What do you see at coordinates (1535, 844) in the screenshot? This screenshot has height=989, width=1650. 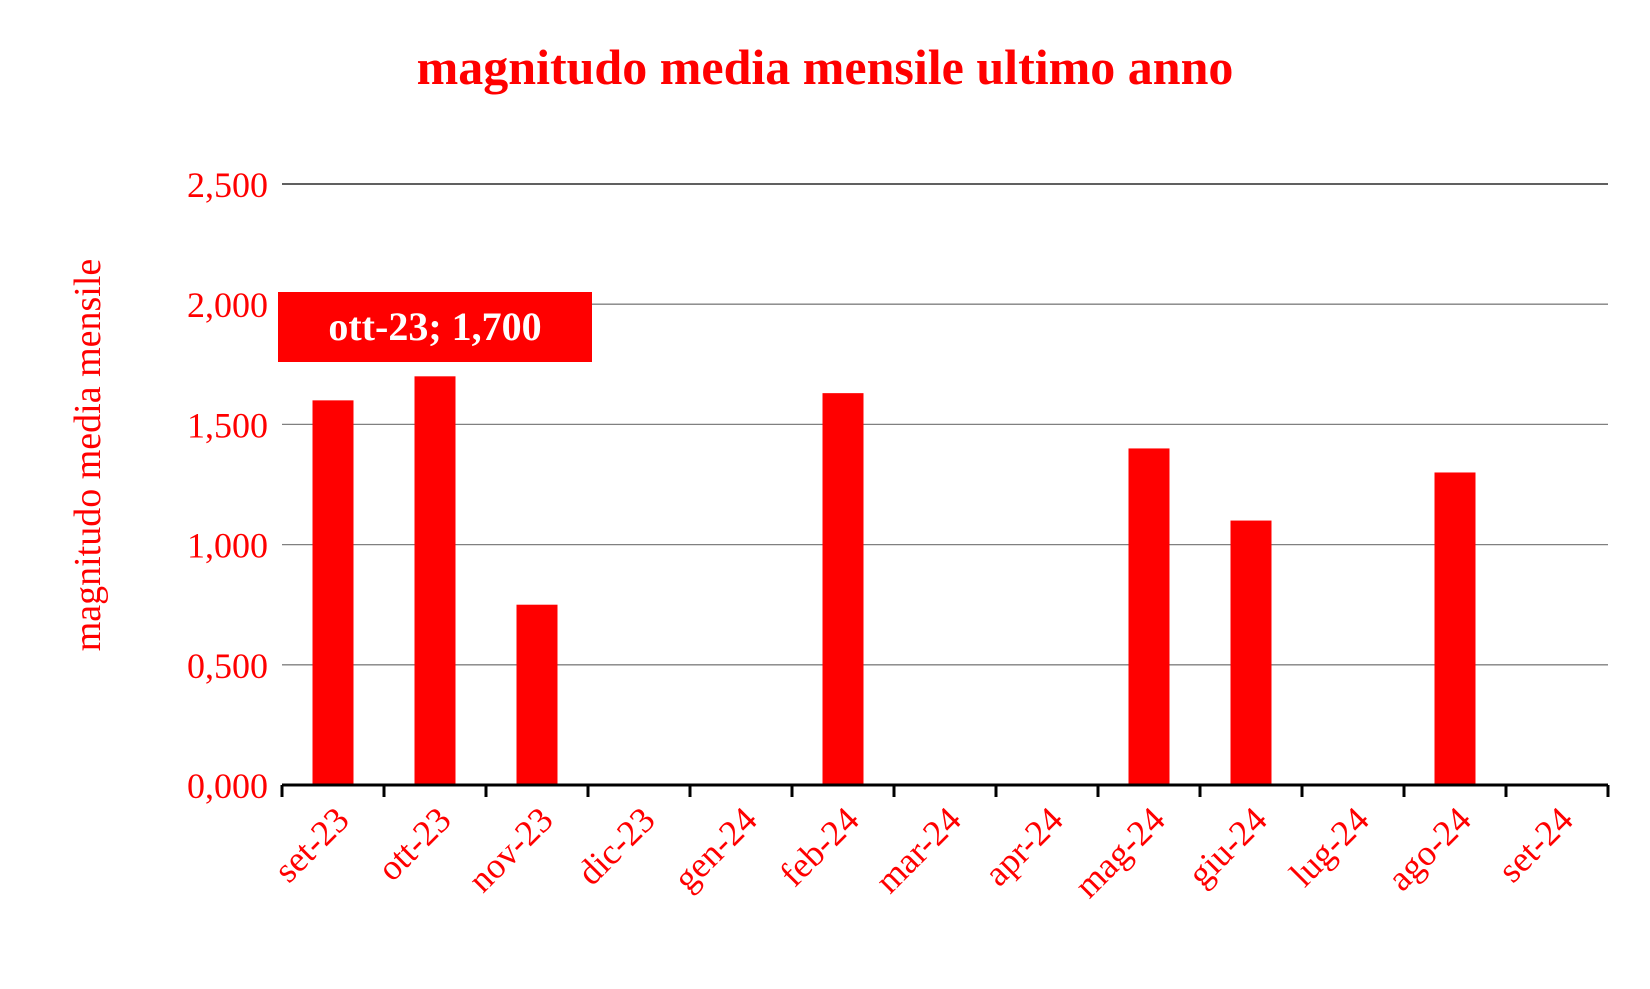 I see `x-tick-label: set-24` at bounding box center [1535, 844].